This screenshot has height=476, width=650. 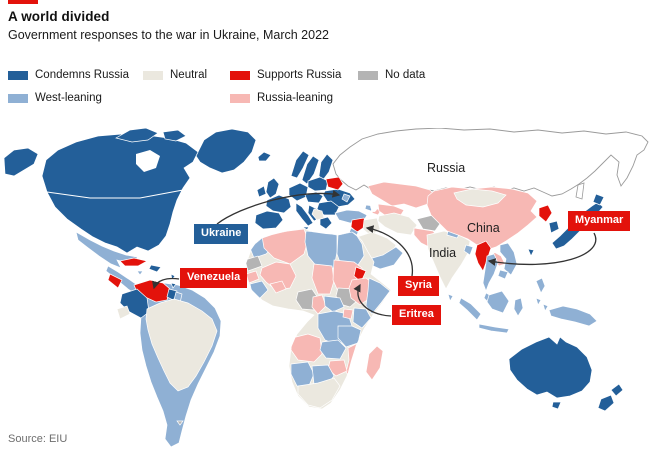 I want to click on country-iceland, so click(x=264, y=156).